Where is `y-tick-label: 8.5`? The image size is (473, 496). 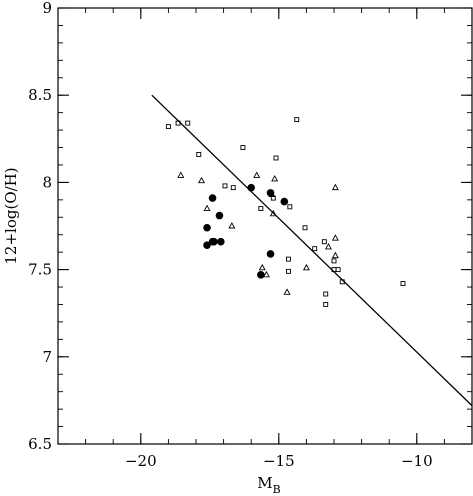 y-tick-label: 8.5 is located at coordinates (40, 95).